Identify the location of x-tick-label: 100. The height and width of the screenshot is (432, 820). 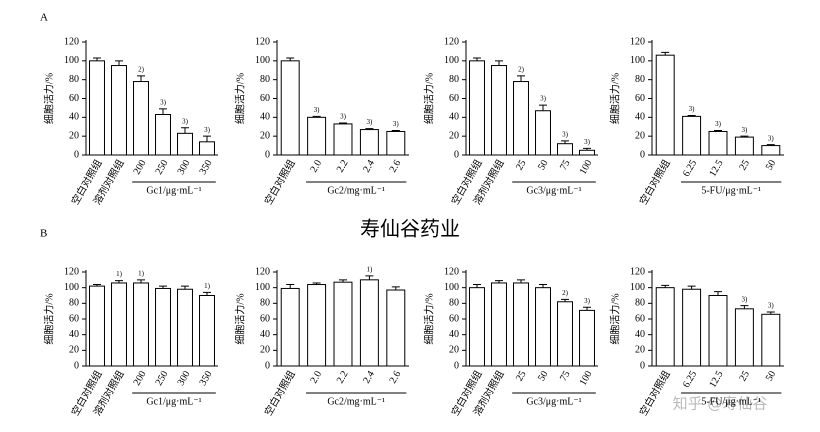
(586, 167).